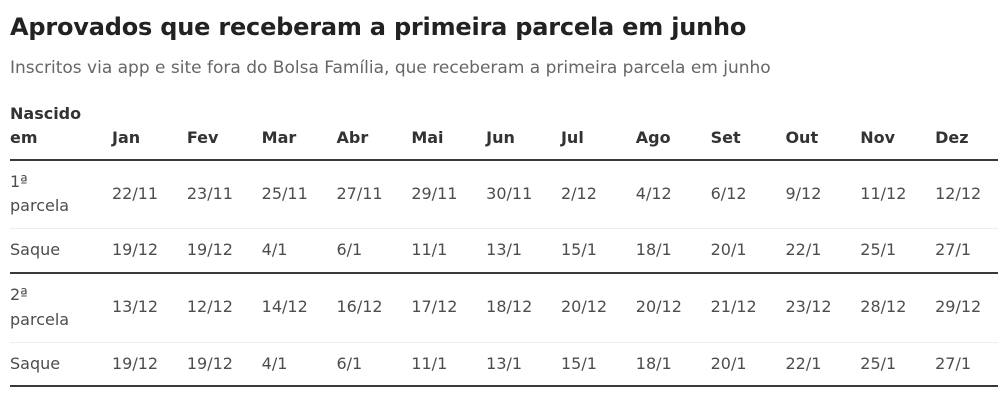 The width and height of the screenshot is (1008, 400). What do you see at coordinates (209, 194) in the screenshot?
I see `date-cell: 23/11` at bounding box center [209, 194].